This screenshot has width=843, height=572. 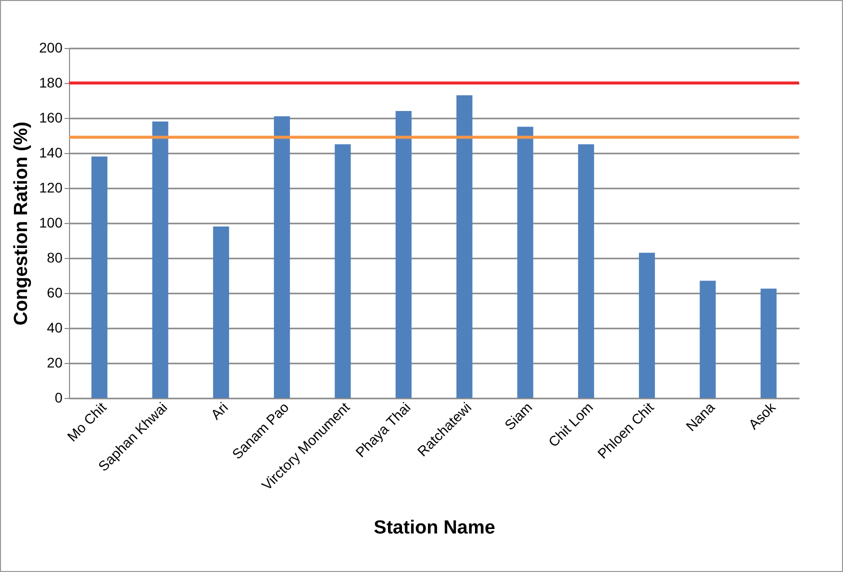 What do you see at coordinates (219, 411) in the screenshot?
I see `x-tick-label: Ari` at bounding box center [219, 411].